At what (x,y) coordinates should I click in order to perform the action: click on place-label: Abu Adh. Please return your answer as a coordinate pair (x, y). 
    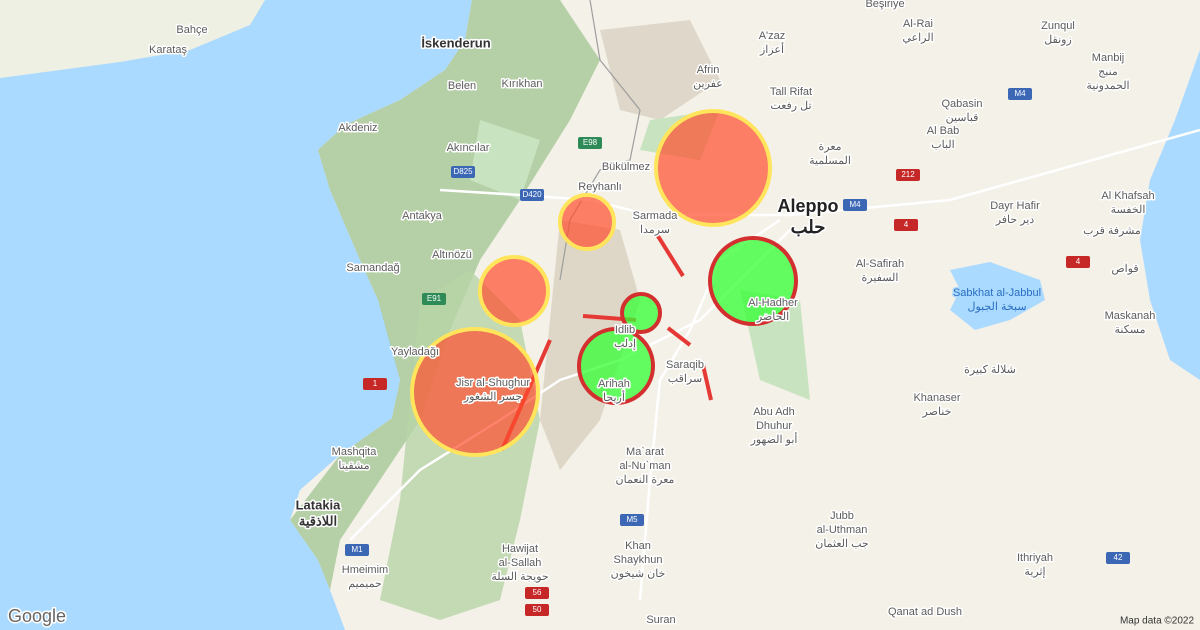
    Looking at the image, I should click on (774, 412).